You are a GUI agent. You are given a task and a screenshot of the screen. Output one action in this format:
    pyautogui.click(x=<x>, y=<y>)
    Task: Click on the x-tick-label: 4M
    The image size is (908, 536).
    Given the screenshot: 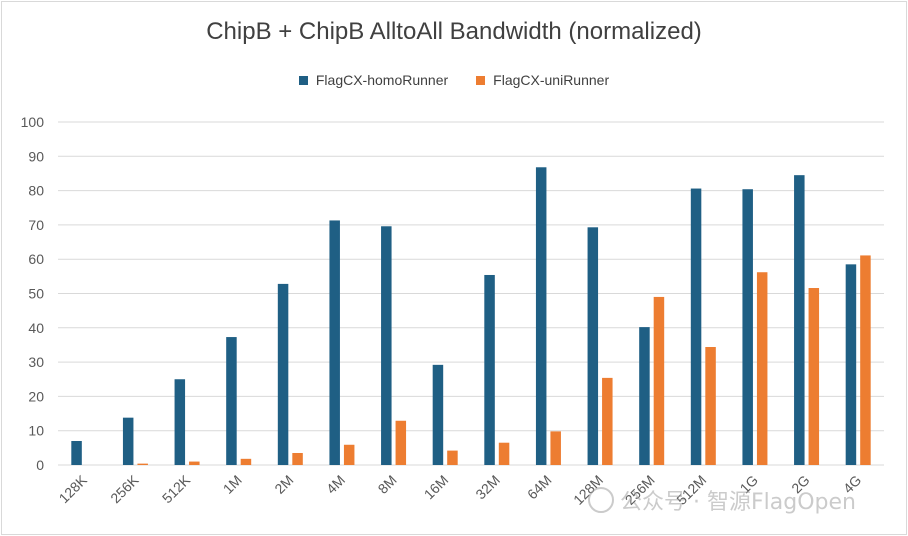 What is the action you would take?
    pyautogui.click(x=335, y=484)
    